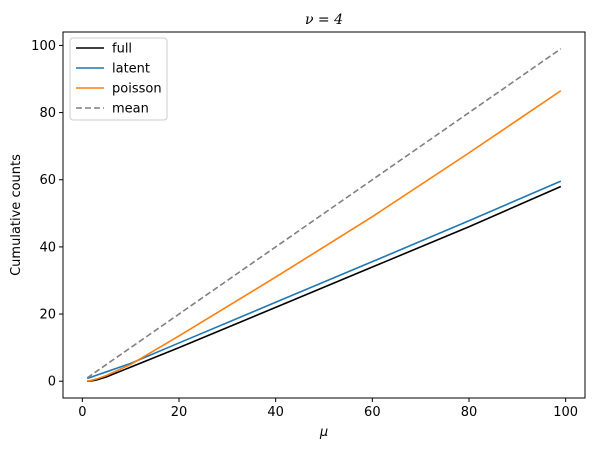  I want to click on y-tick-label: 40, so click(47, 247).